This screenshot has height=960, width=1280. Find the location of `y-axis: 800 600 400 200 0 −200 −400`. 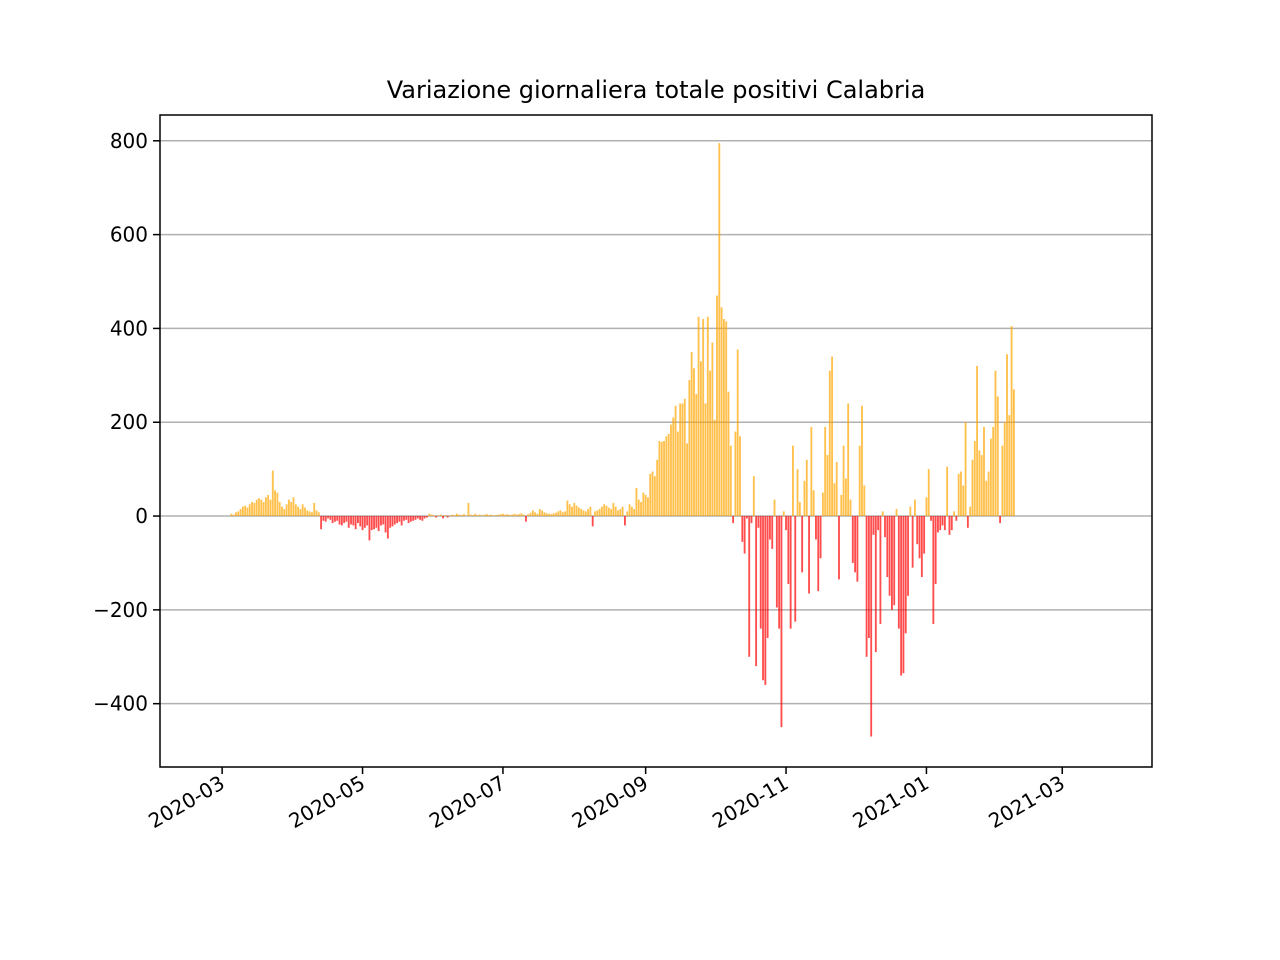

y-axis: 800 600 400 200 0 −200 −400 is located at coordinates (126, 422).